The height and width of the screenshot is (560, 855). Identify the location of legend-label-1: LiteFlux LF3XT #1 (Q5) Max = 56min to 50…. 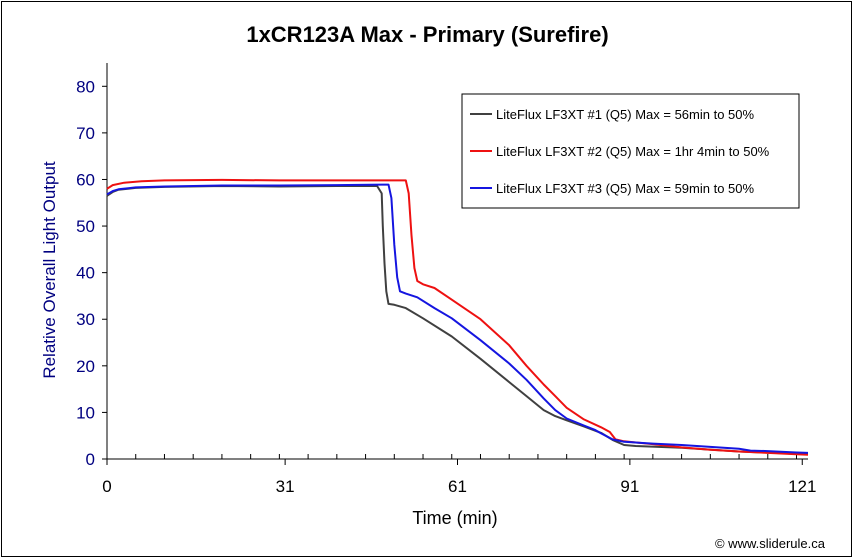
(625, 114).